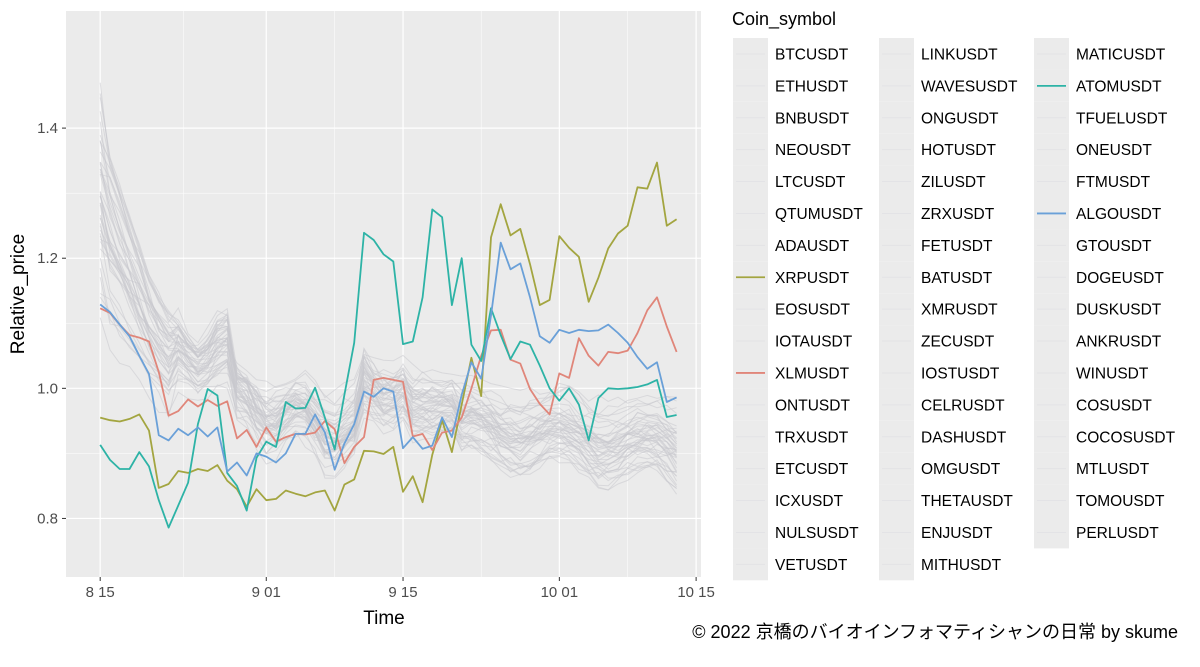  What do you see at coordinates (1114, 246) in the screenshot?
I see `legend-label: GTOUSDT` at bounding box center [1114, 246].